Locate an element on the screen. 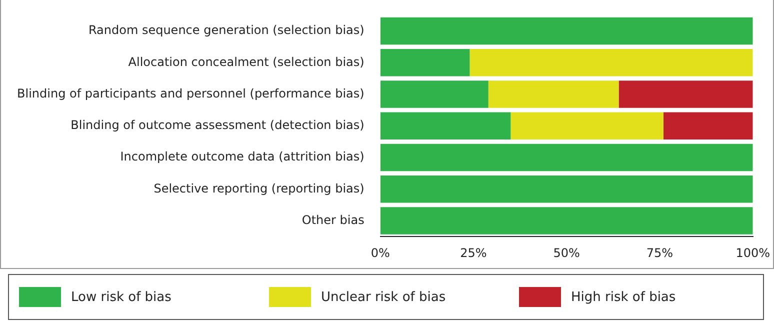  x-tick-label: 25% is located at coordinates (473, 253).